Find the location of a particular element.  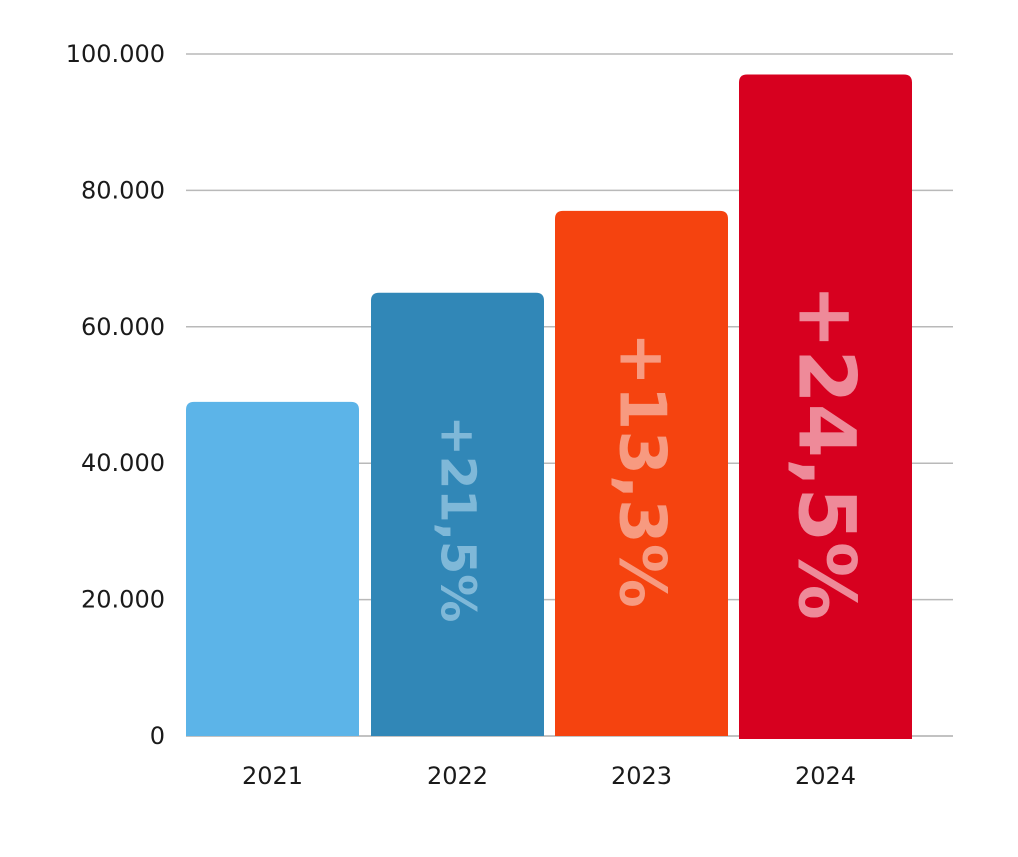

y-tick-label: 80.000 is located at coordinates (123, 190).